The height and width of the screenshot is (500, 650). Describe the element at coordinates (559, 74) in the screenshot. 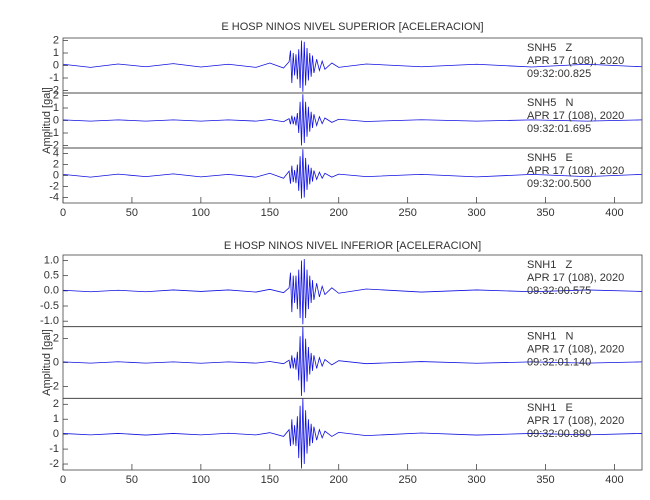

I see `trace-annotation: 09:32:00.825` at that location.